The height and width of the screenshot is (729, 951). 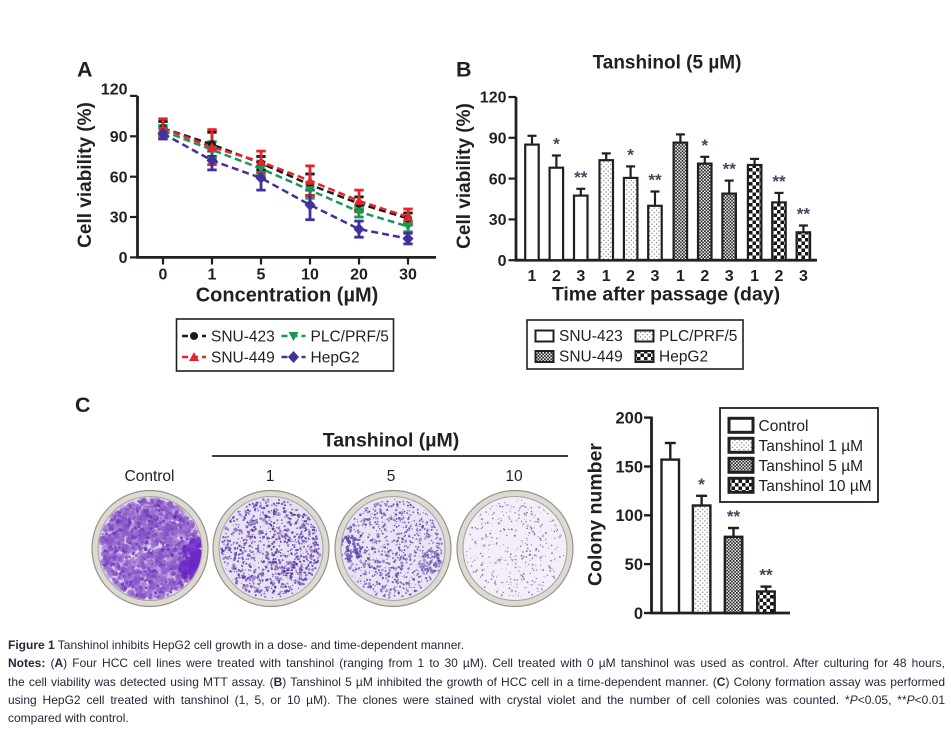 I want to click on svg-text: 100, so click(x=629, y=516).